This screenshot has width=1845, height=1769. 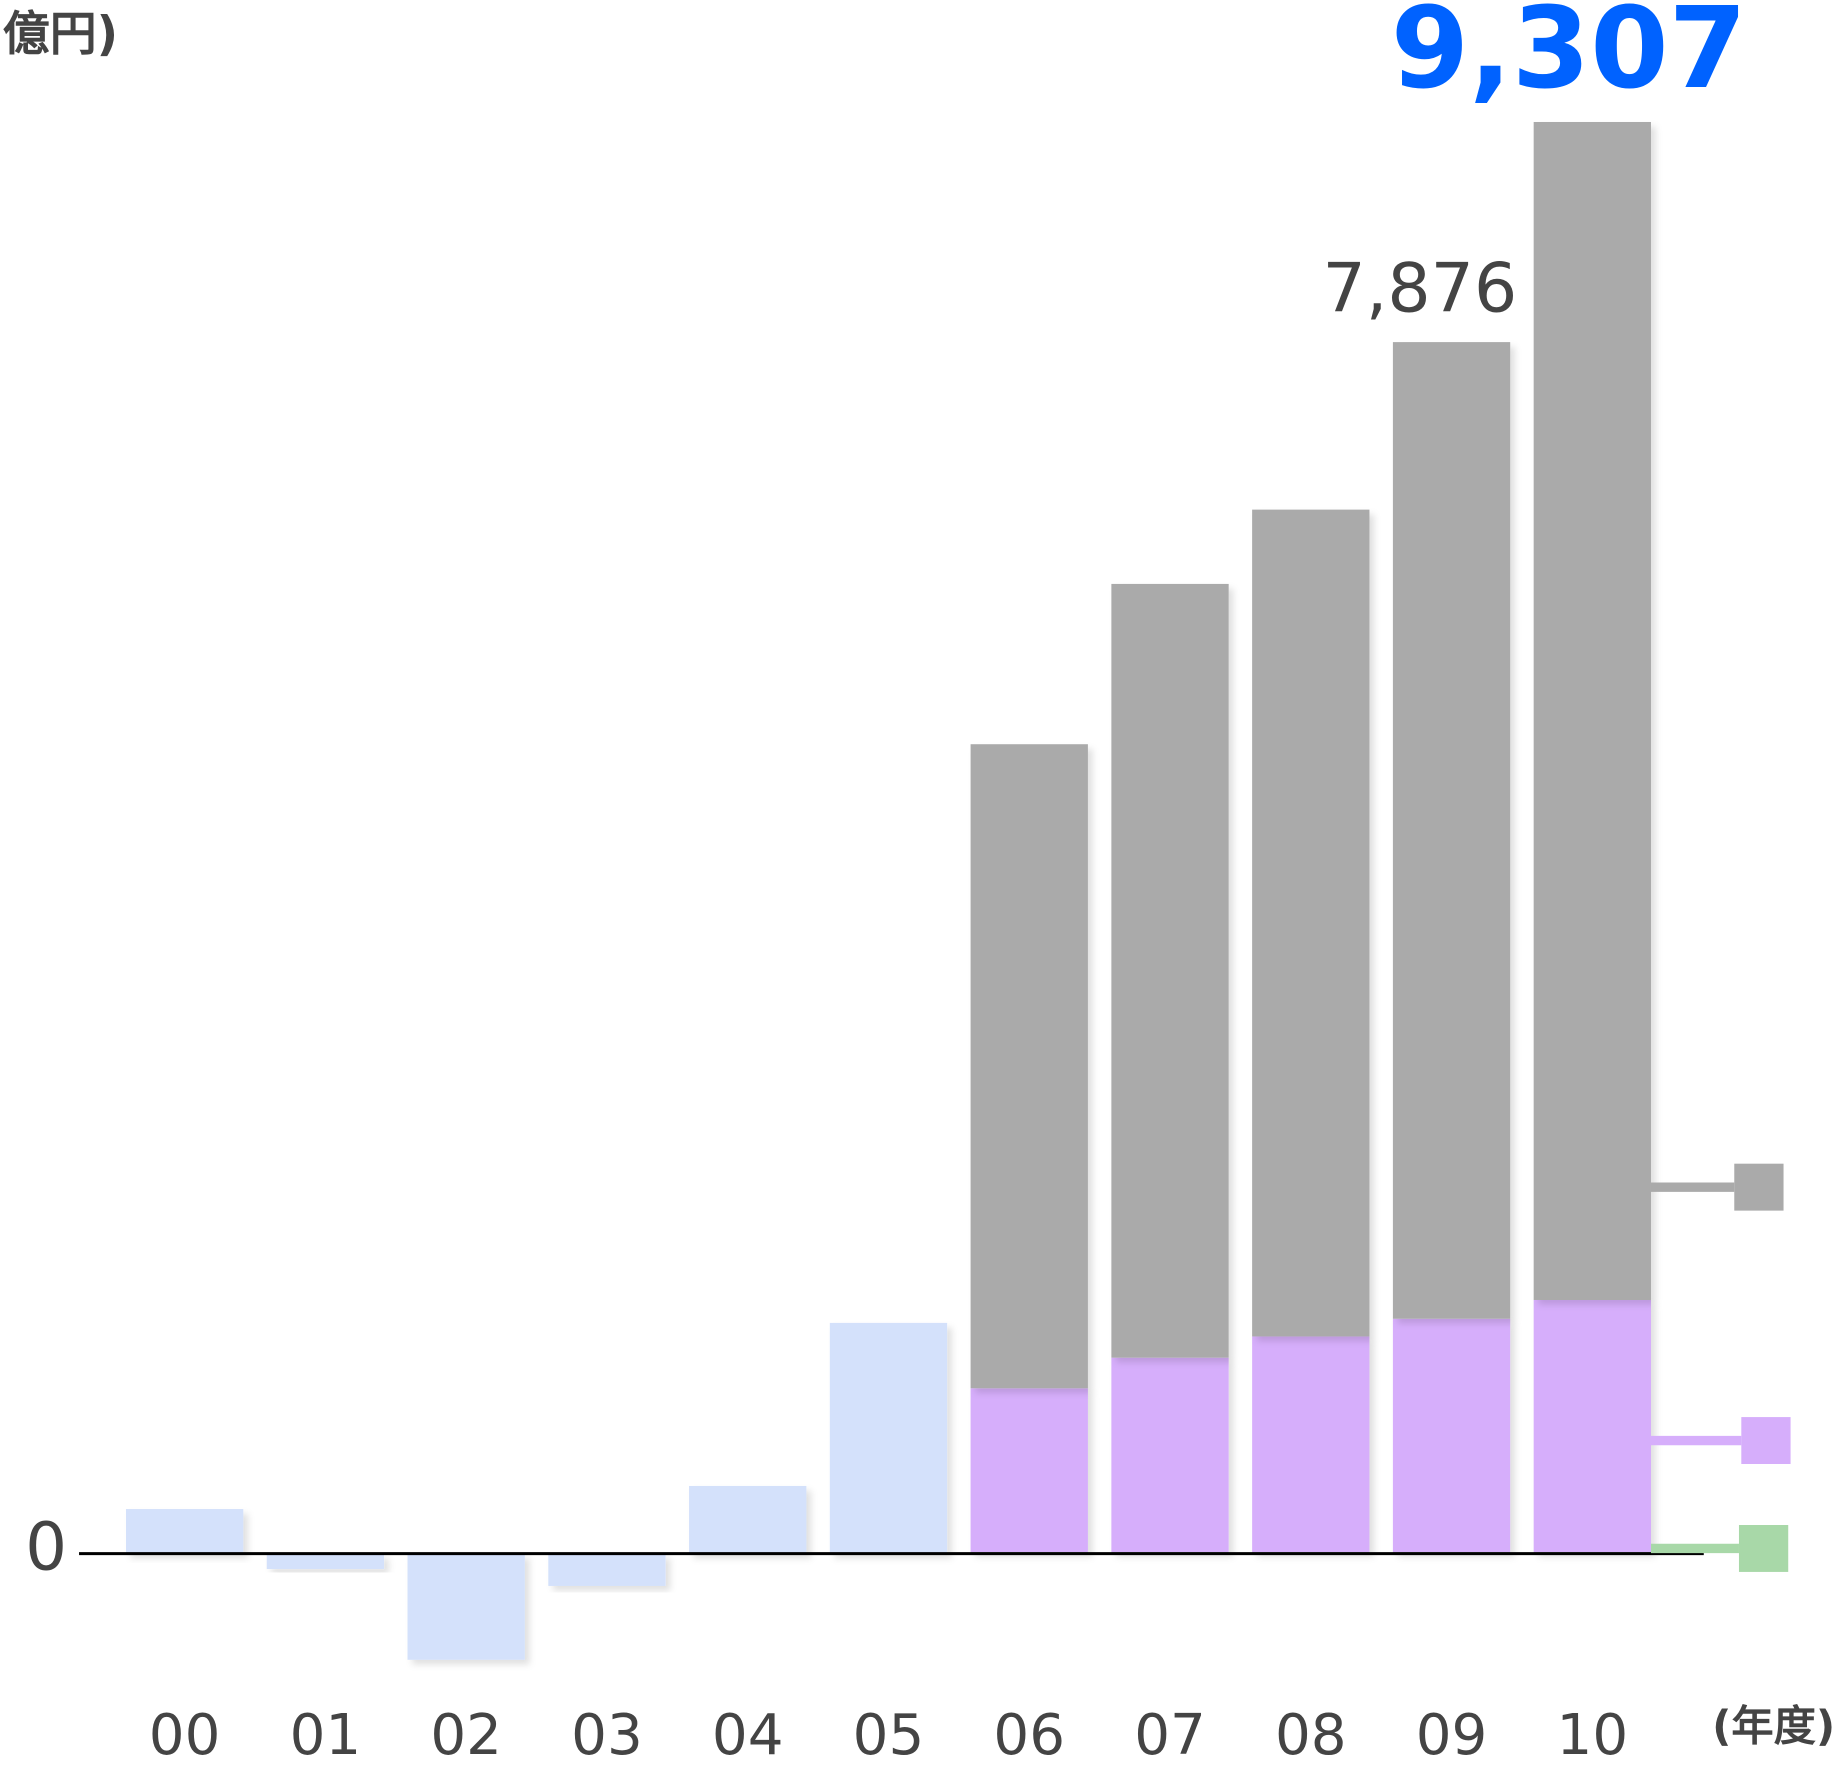 What do you see at coordinates (1593, 1735) in the screenshot?
I see `x-tick-label: 10` at bounding box center [1593, 1735].